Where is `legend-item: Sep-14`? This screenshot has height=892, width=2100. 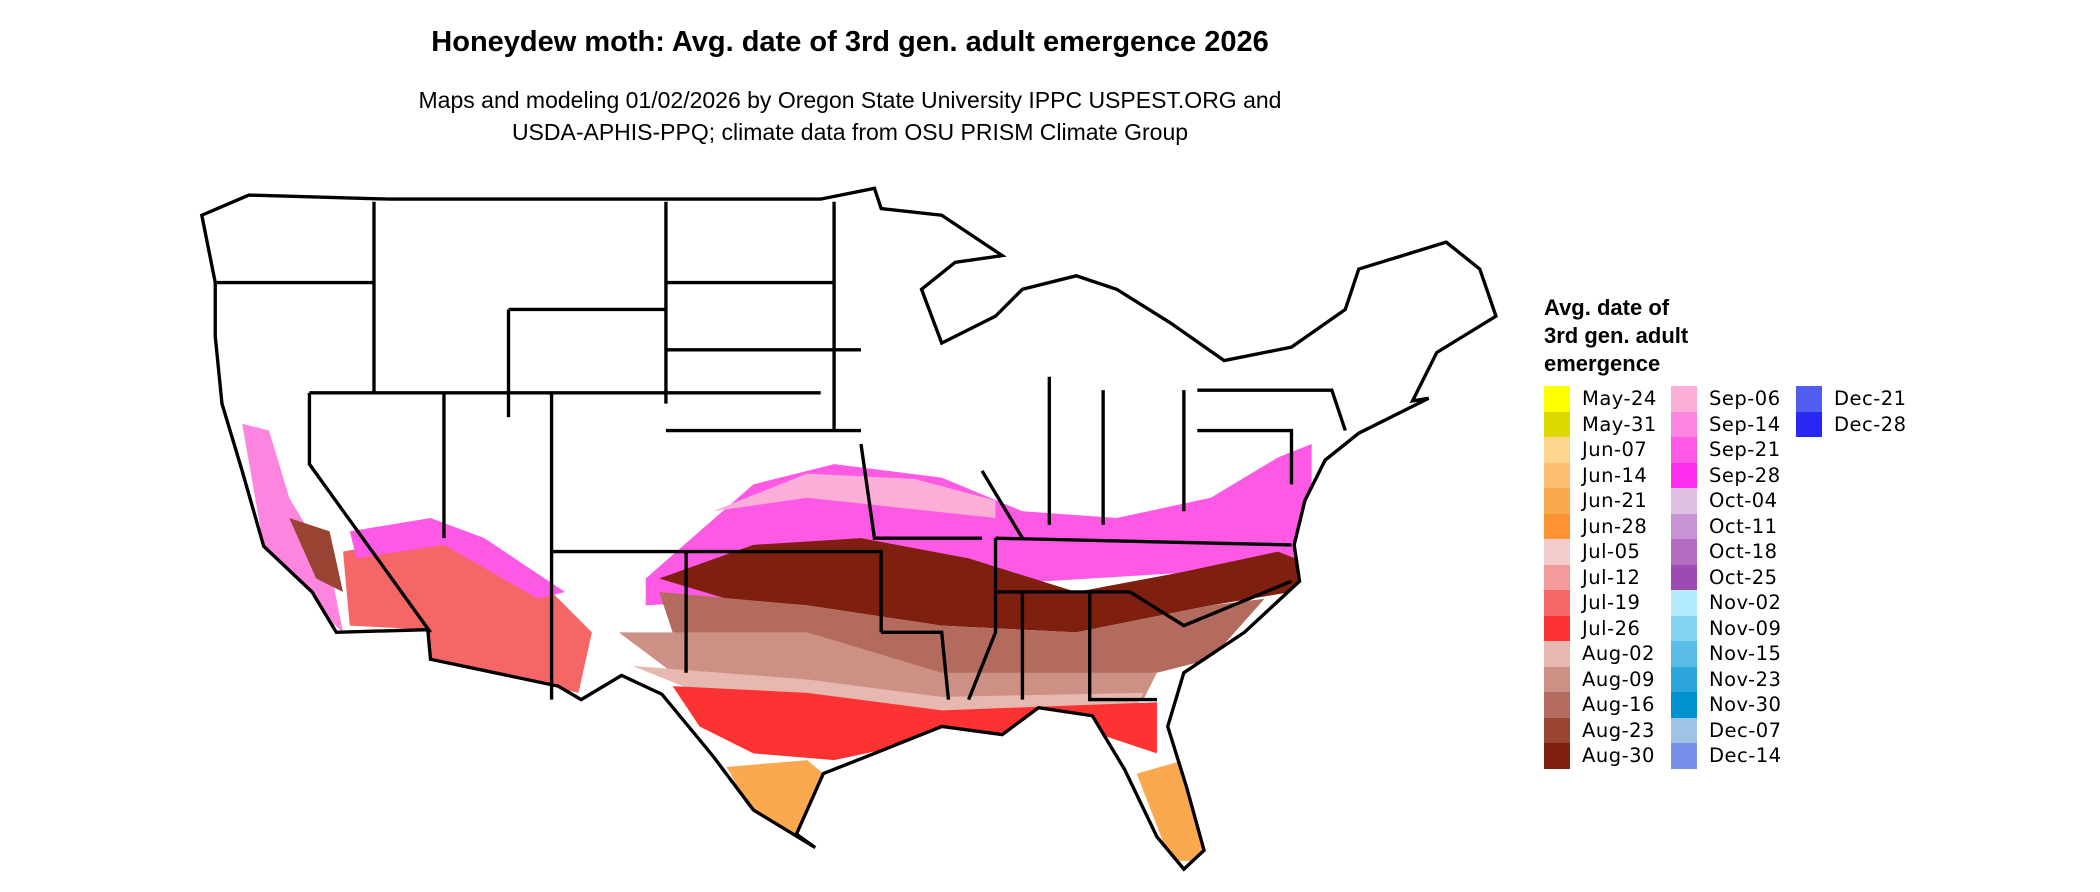 legend-item: Sep-14 is located at coordinates (1726, 424).